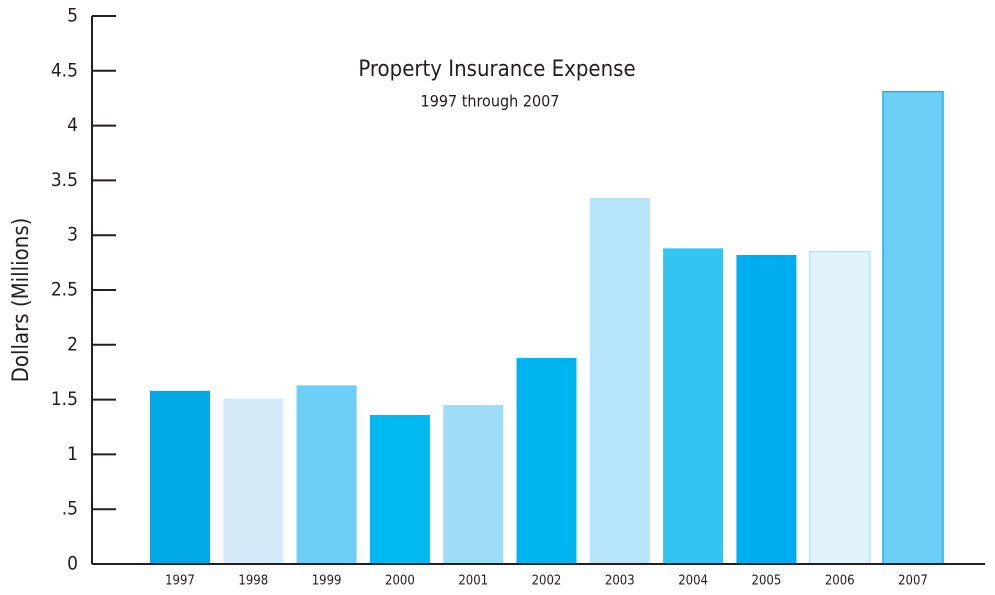 The image size is (995, 595). Describe the element at coordinates (547, 581) in the screenshot. I see `x-tick-label: 2002` at that location.